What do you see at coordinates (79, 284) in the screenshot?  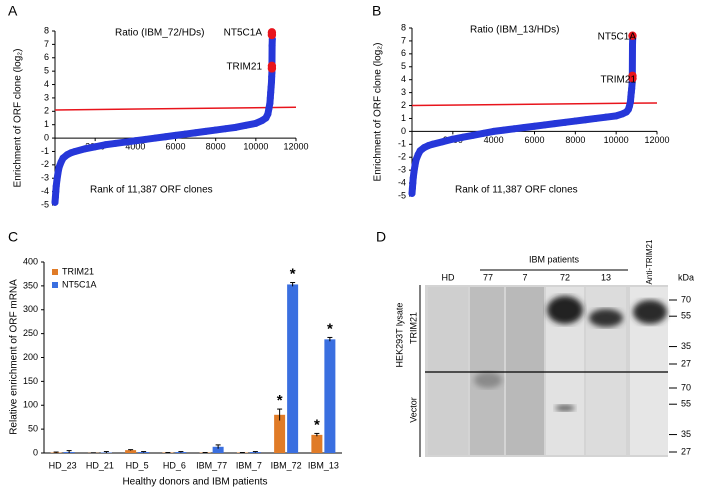 I see `legend-label: NT5C1A` at bounding box center [79, 284].